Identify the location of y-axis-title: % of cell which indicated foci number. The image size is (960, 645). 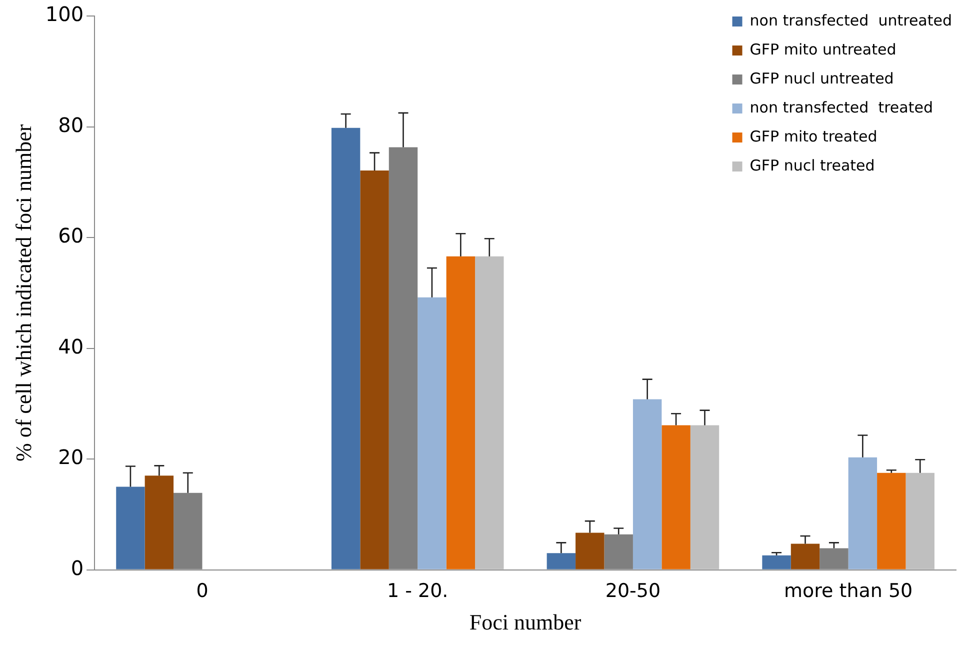
(23, 293).